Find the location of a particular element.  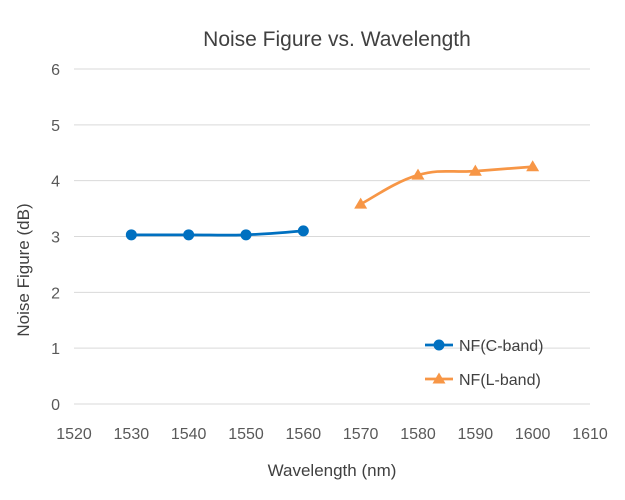

chart-title: Noise Figure vs. Wavelength is located at coordinates (337, 39).